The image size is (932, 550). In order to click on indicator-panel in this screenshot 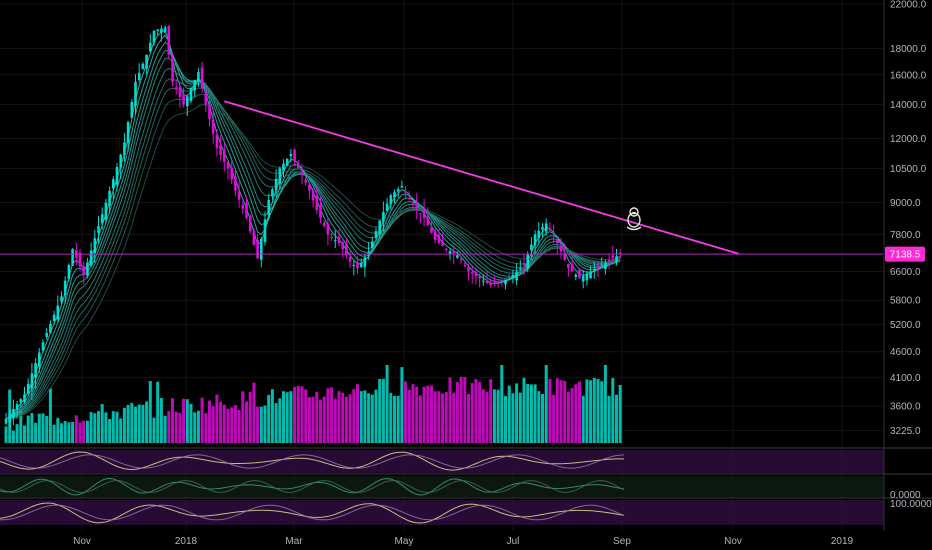, I will do `click(442, 486)`.